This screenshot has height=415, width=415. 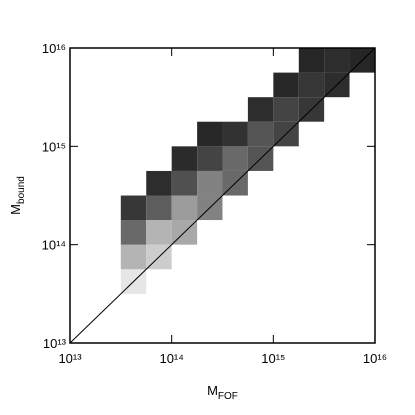 I want to click on x-tick-label: 10¹⁵, so click(x=273, y=358).